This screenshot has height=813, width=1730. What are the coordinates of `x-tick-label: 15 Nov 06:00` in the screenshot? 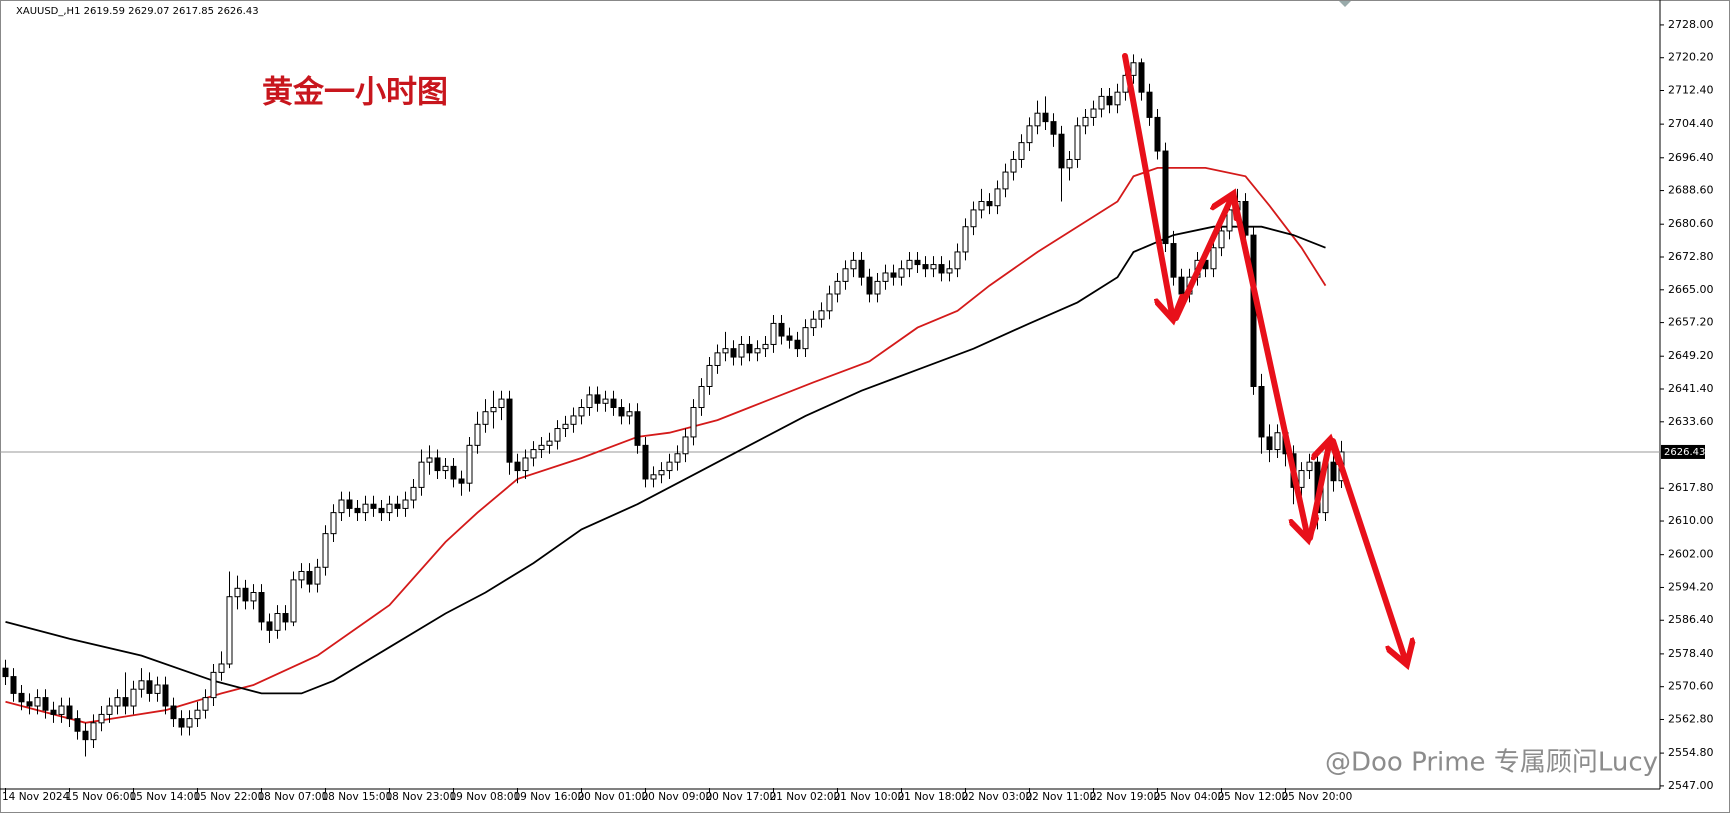 It's located at (101, 797).